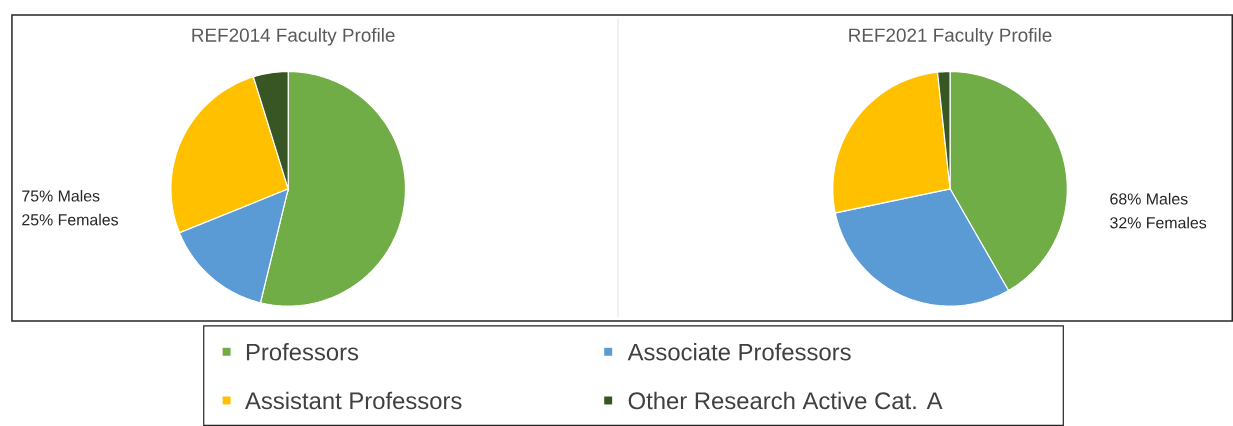  Describe the element at coordinates (739, 351) in the screenshot. I see `legend-label: Associate Professors` at that location.